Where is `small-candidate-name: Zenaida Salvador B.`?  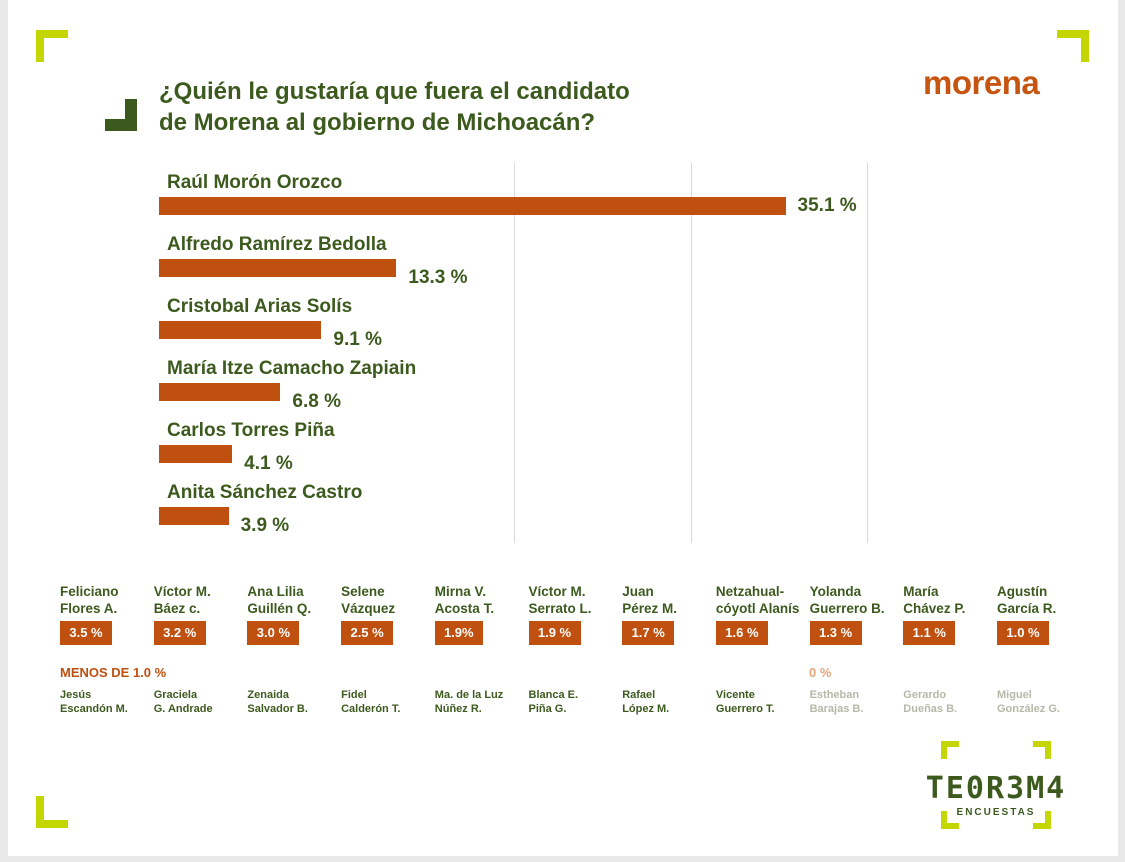
small-candidate-name: Zenaida Salvador B. is located at coordinates (277, 702).